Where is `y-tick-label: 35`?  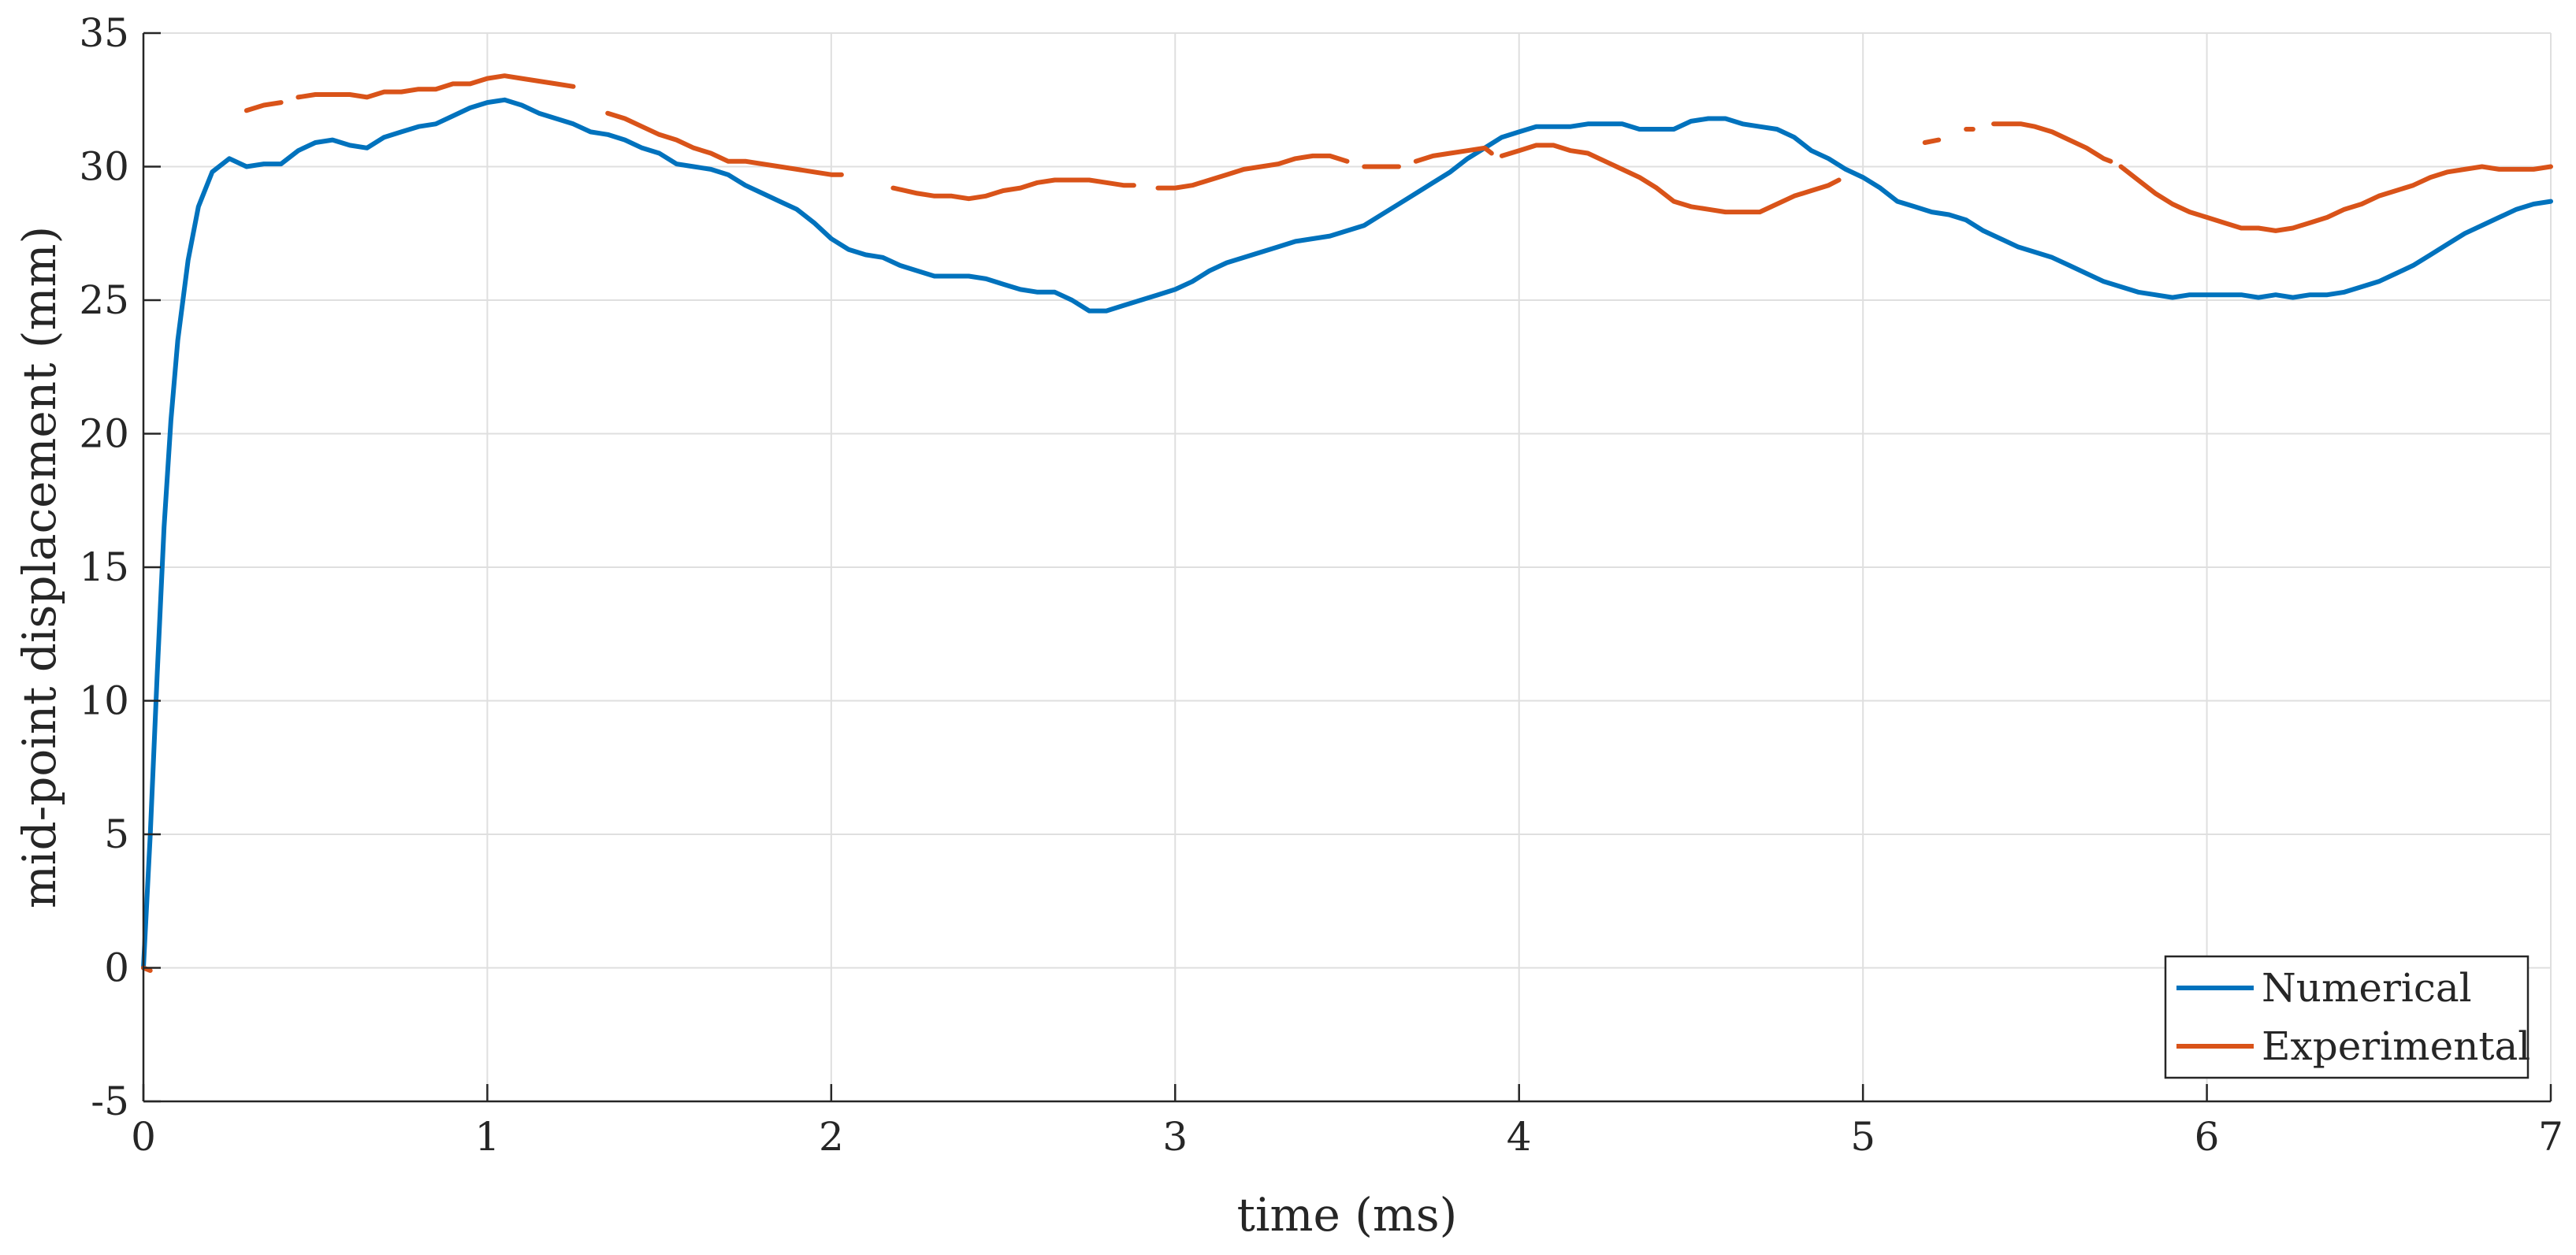
y-tick-label: 35 is located at coordinates (104, 33).